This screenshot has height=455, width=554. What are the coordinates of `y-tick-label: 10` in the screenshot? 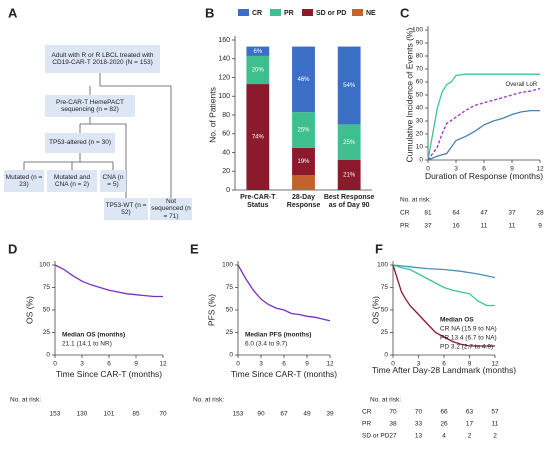 It's located at (420, 147).